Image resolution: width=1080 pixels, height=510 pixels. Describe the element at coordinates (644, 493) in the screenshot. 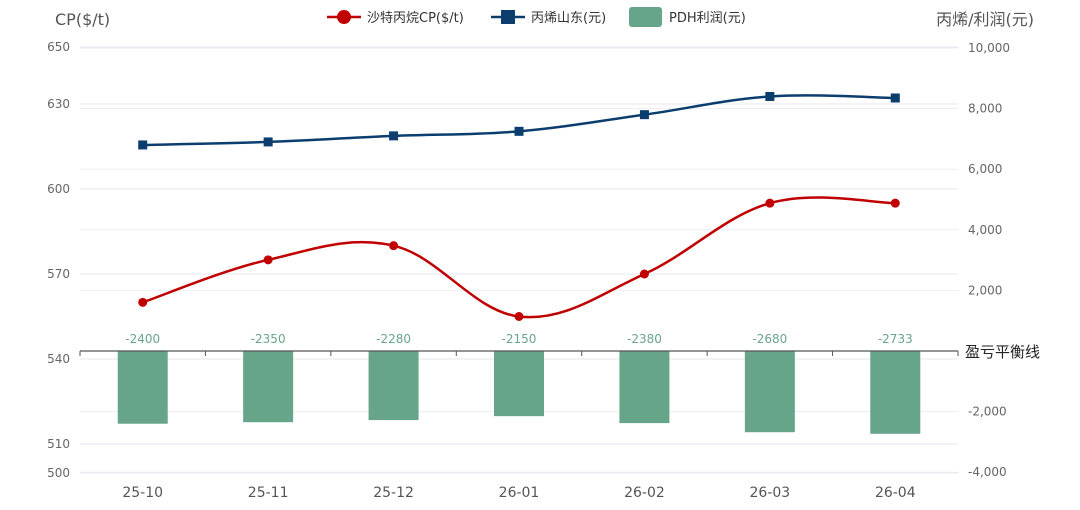

I see `x-tick-label: 26-02` at that location.